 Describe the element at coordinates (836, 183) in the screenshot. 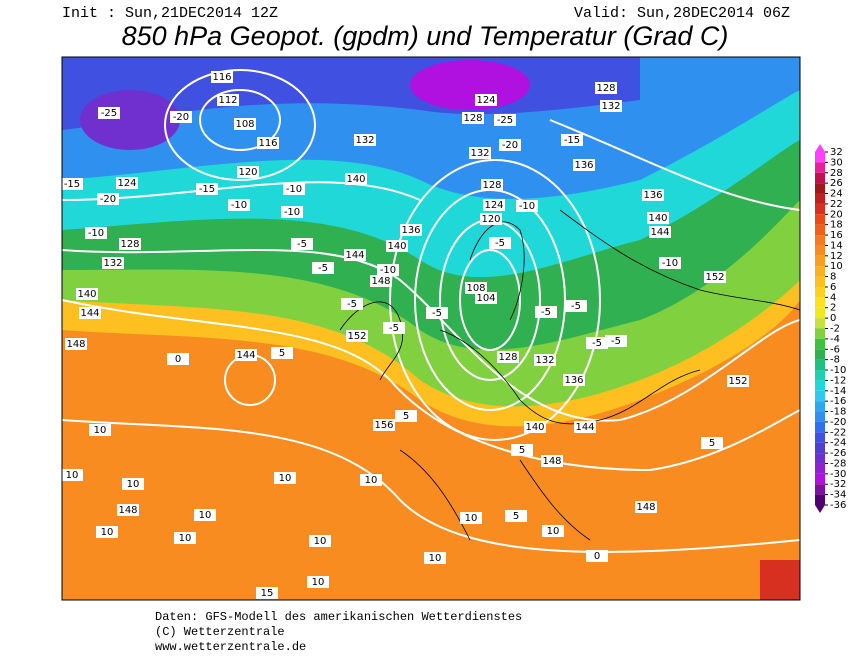

I see `colorbar-tick-label: 26` at that location.